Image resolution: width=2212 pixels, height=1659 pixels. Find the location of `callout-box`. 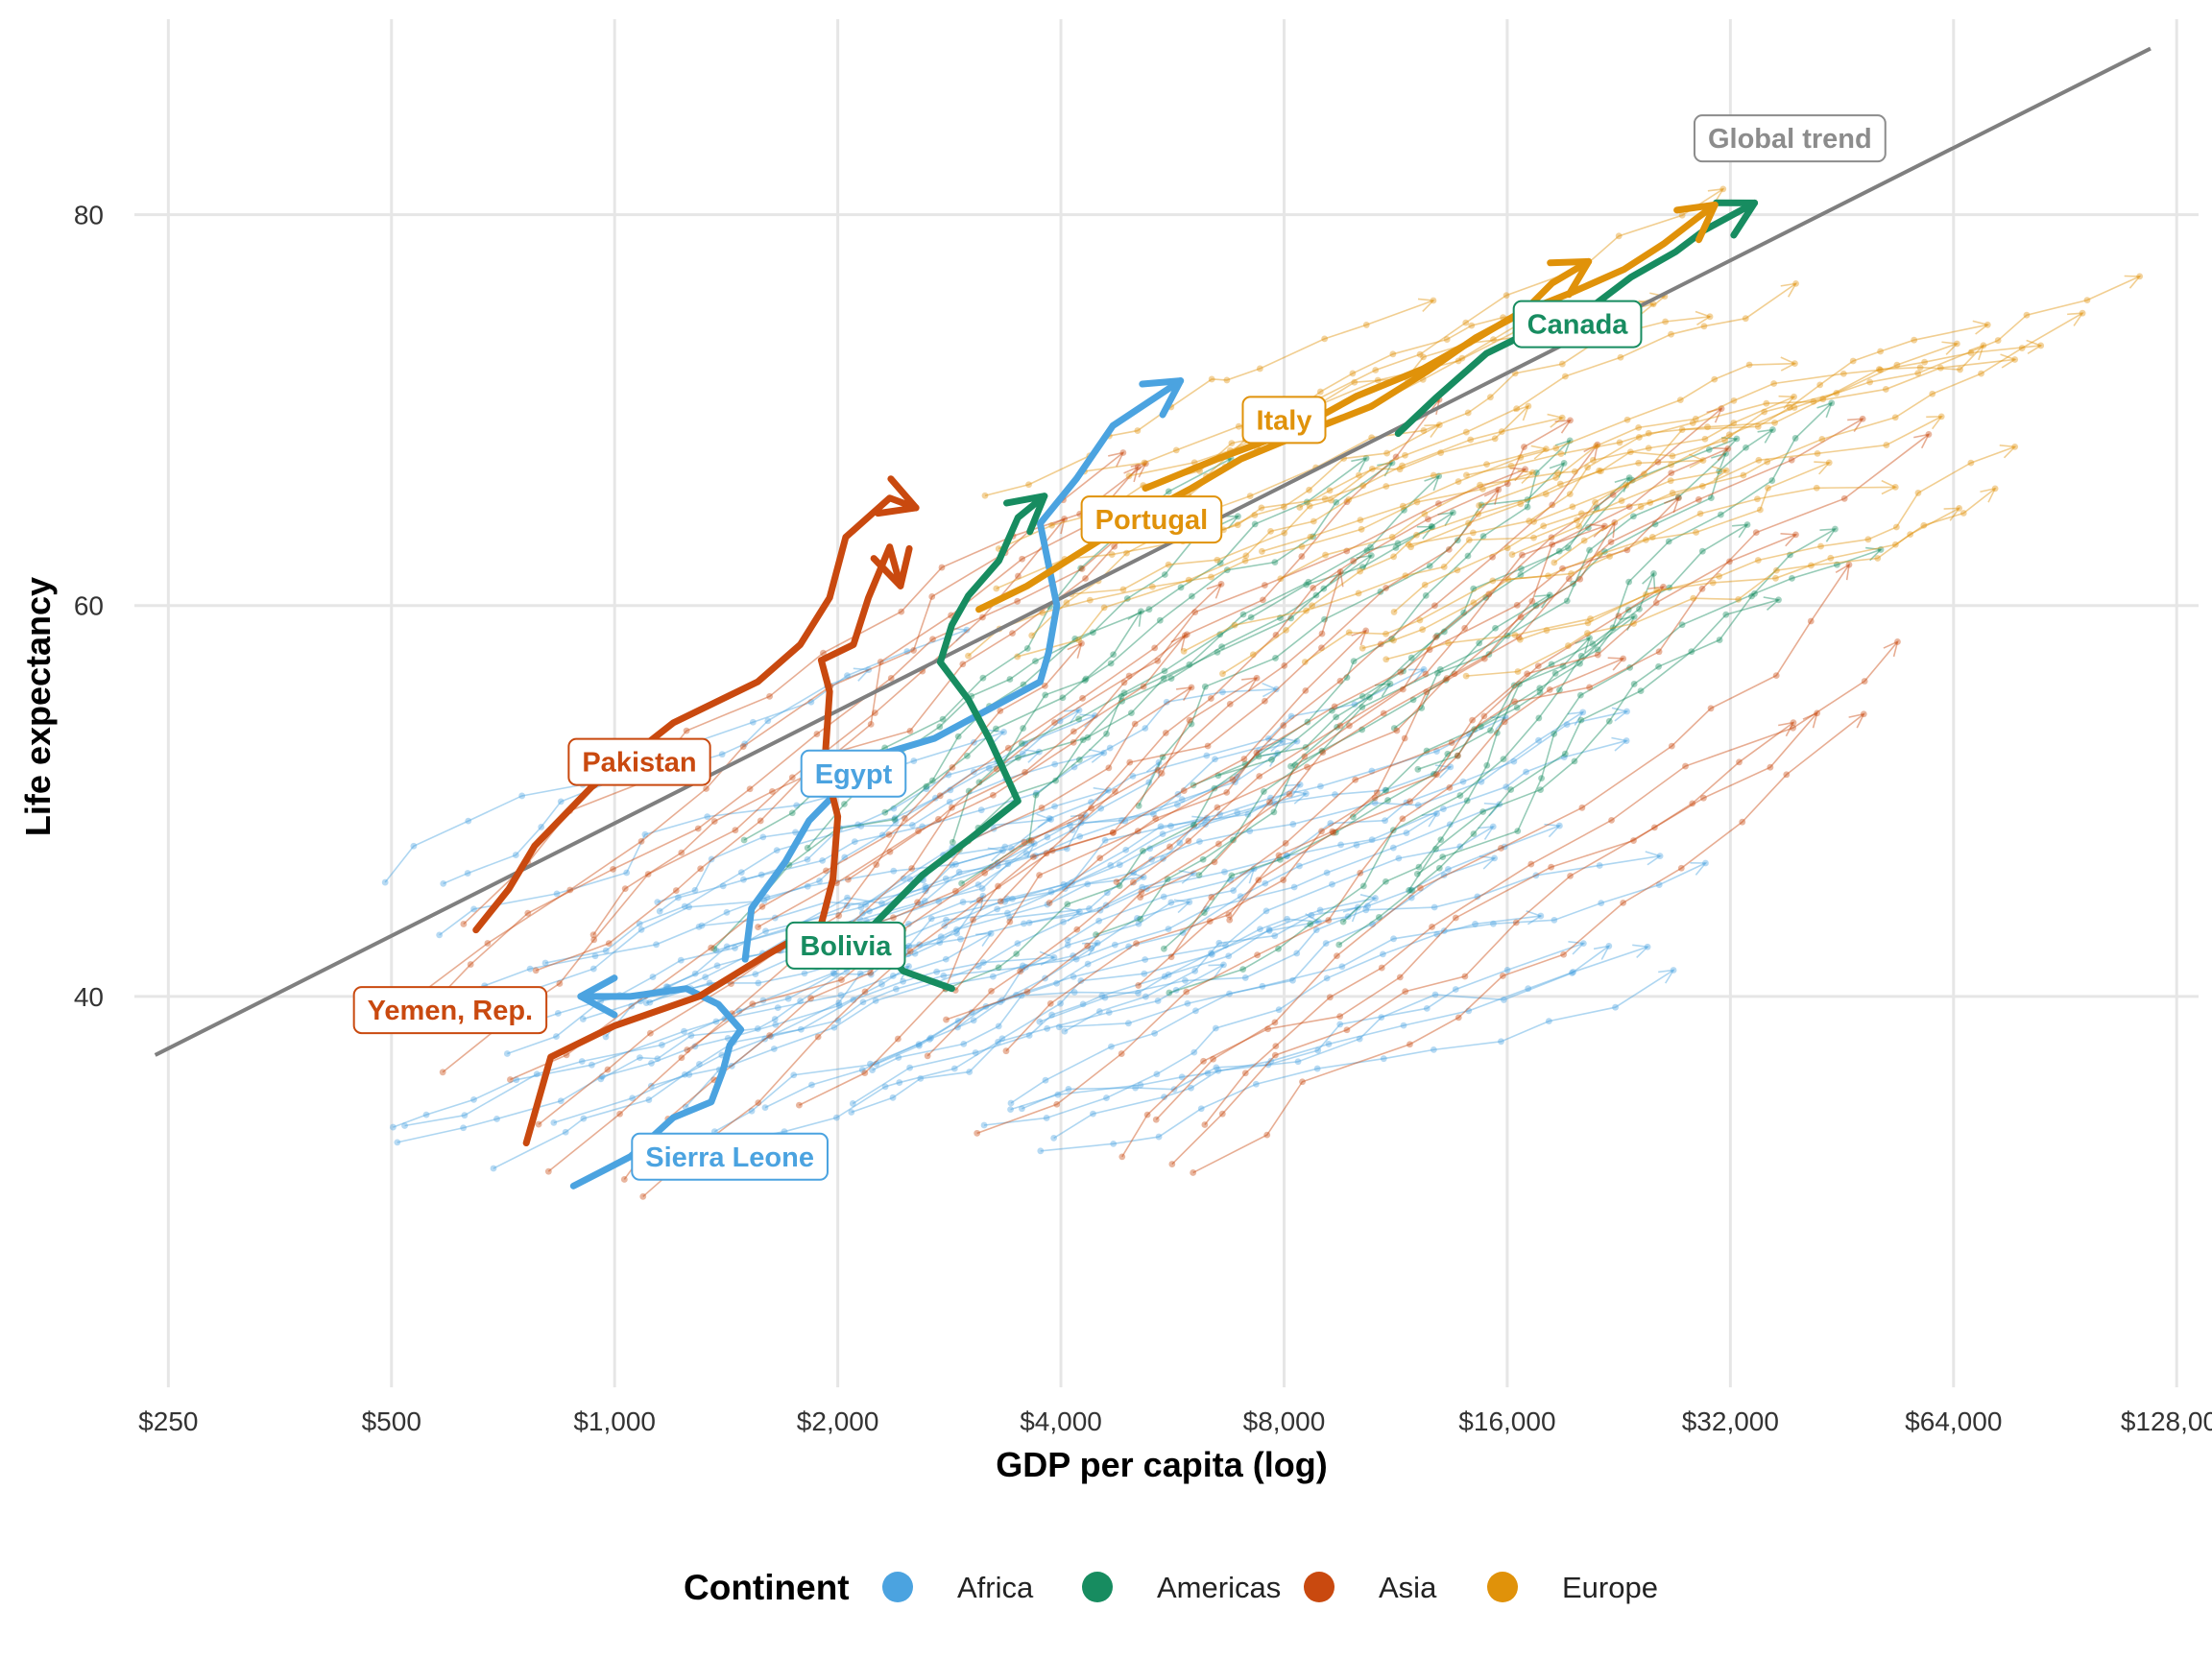

callout-box is located at coordinates (1284, 420).